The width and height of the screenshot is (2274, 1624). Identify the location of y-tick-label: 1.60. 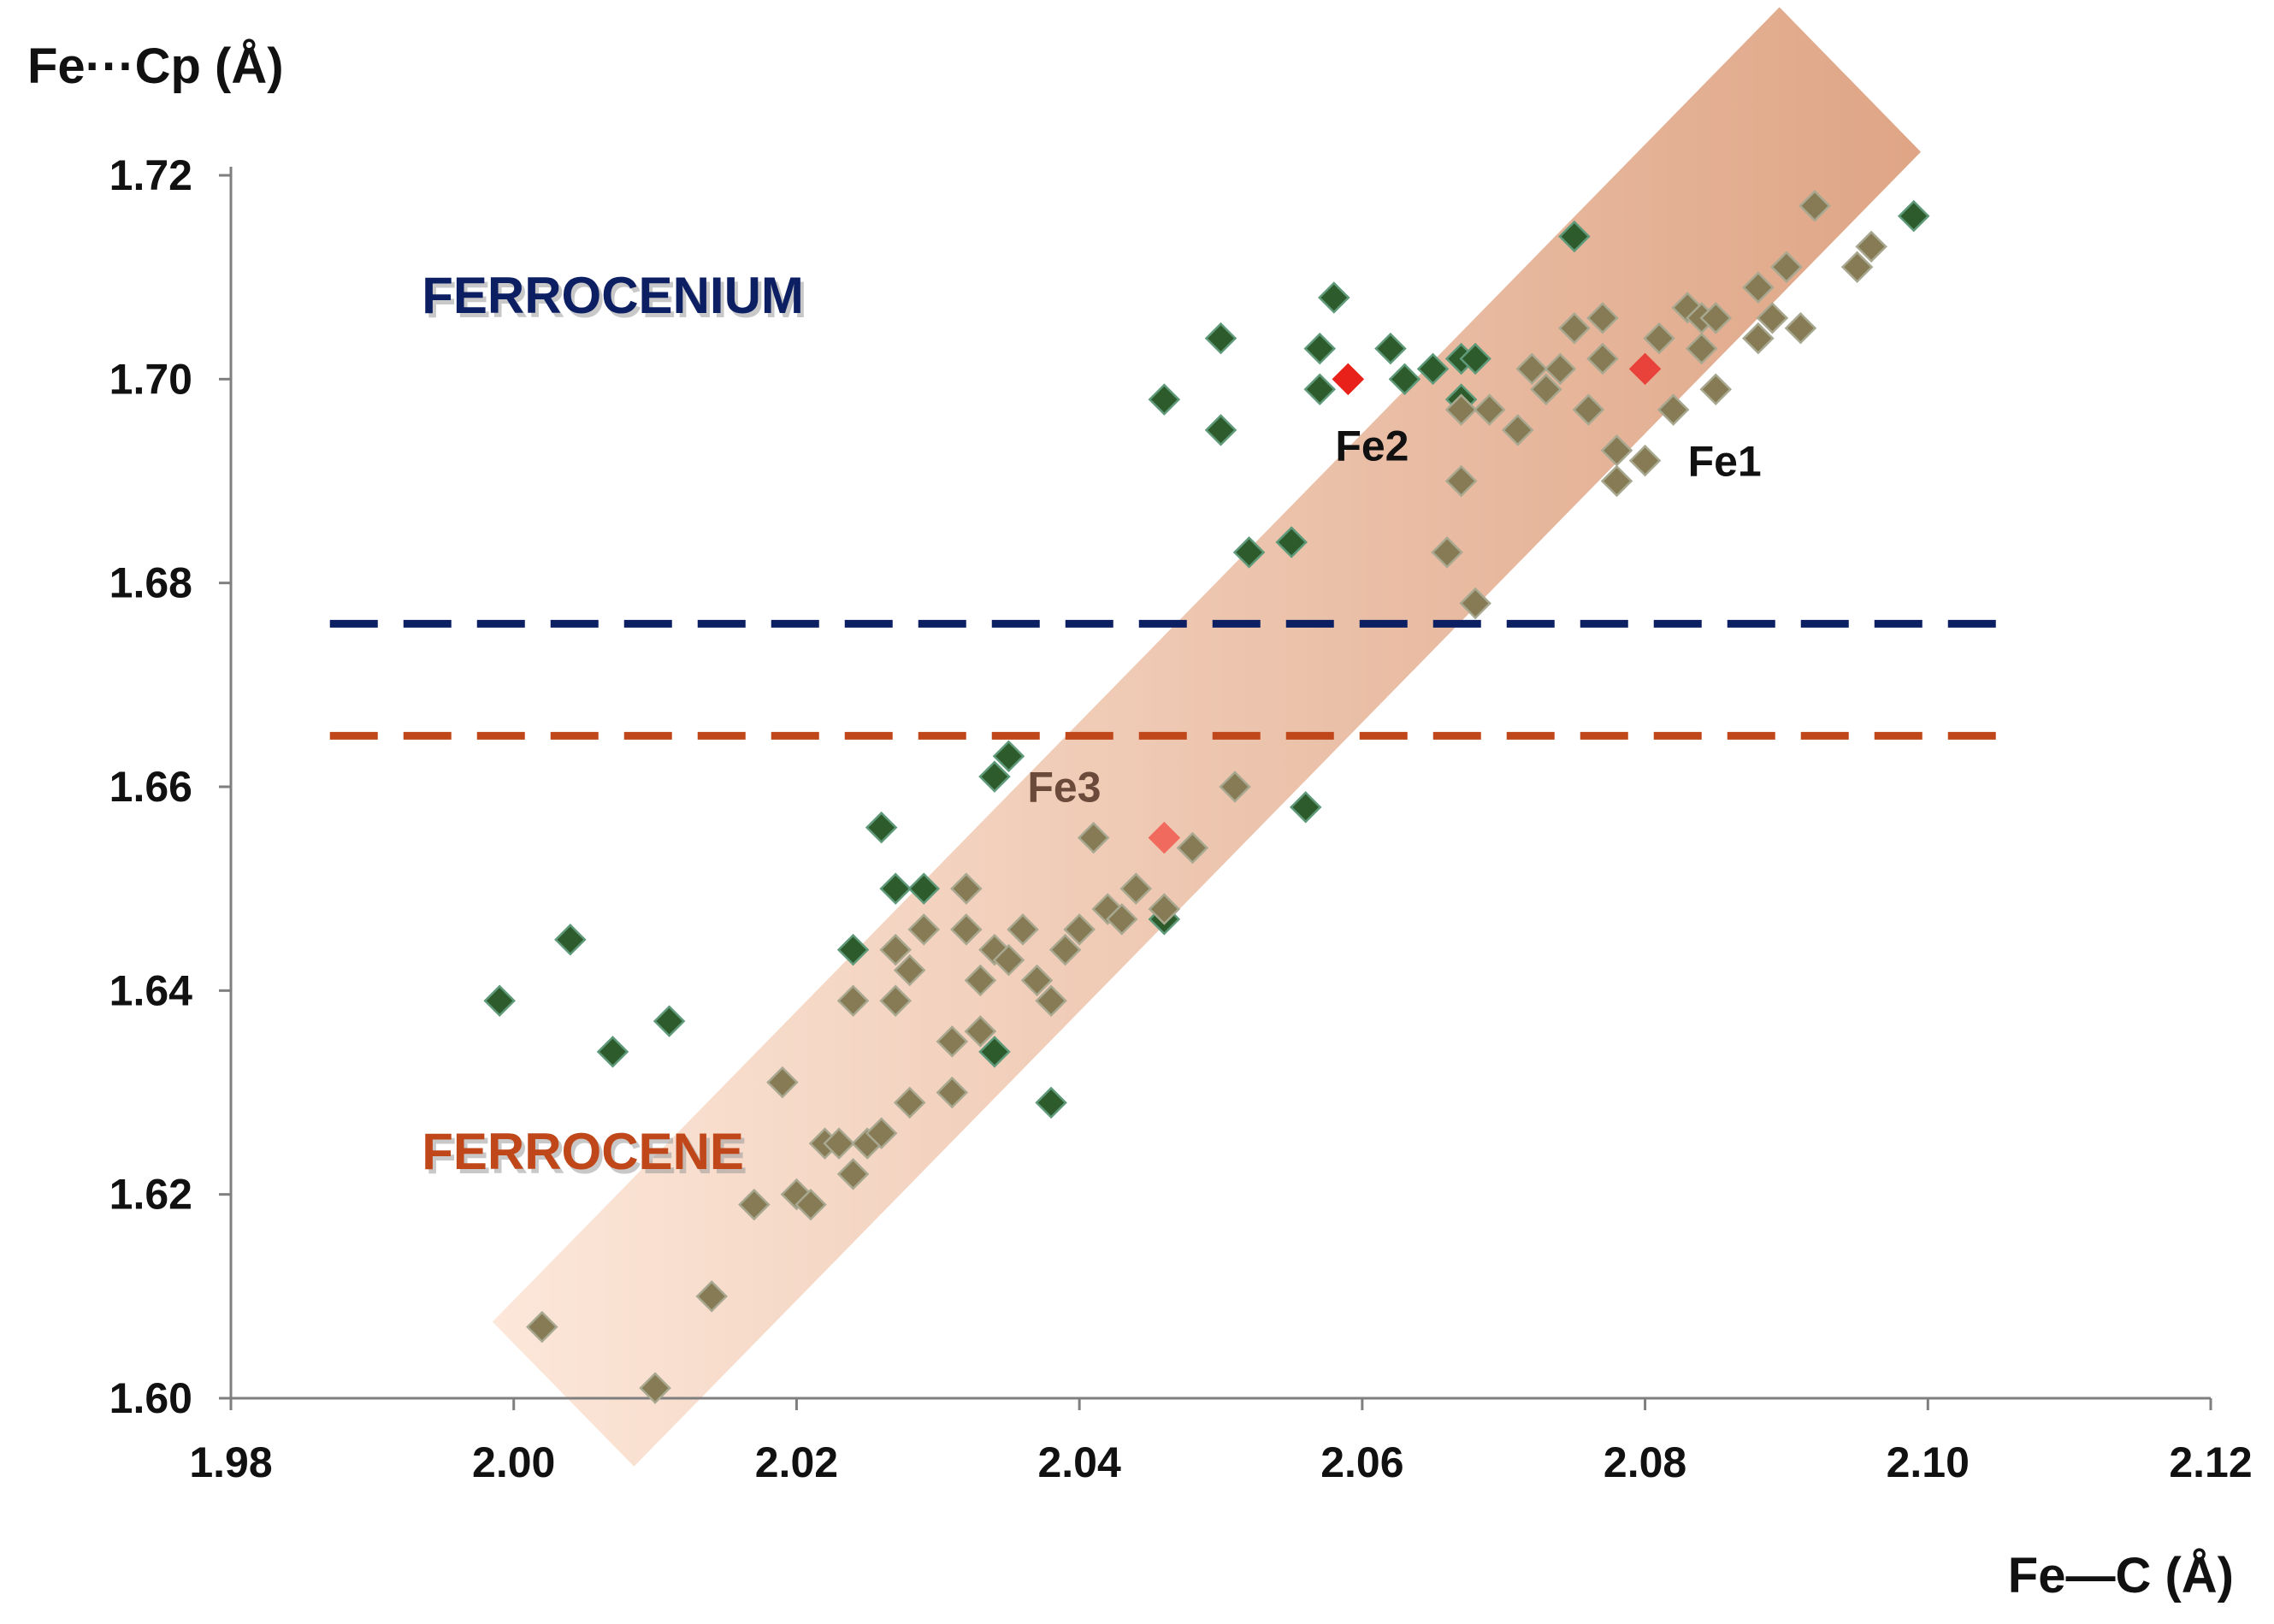
(150, 1398).